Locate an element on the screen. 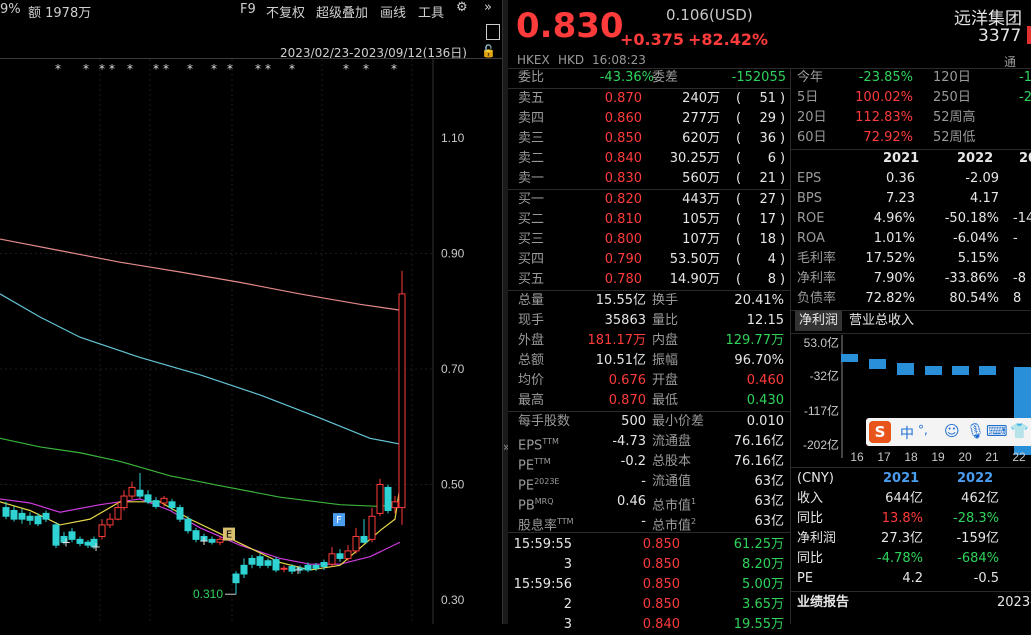 The image size is (1031, 635). draw-line-button: 画线 is located at coordinates (393, 13).